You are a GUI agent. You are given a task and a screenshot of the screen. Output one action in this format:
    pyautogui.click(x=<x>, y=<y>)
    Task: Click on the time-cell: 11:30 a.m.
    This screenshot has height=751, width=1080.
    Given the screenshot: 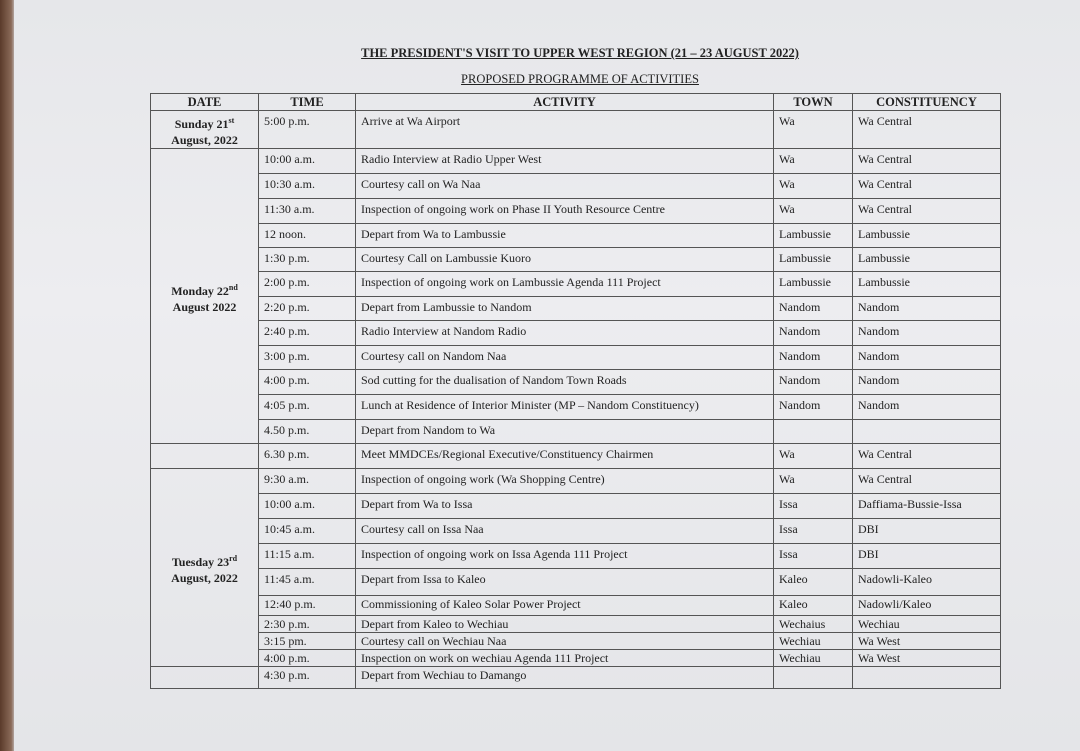 What is the action you would take?
    pyautogui.click(x=307, y=211)
    